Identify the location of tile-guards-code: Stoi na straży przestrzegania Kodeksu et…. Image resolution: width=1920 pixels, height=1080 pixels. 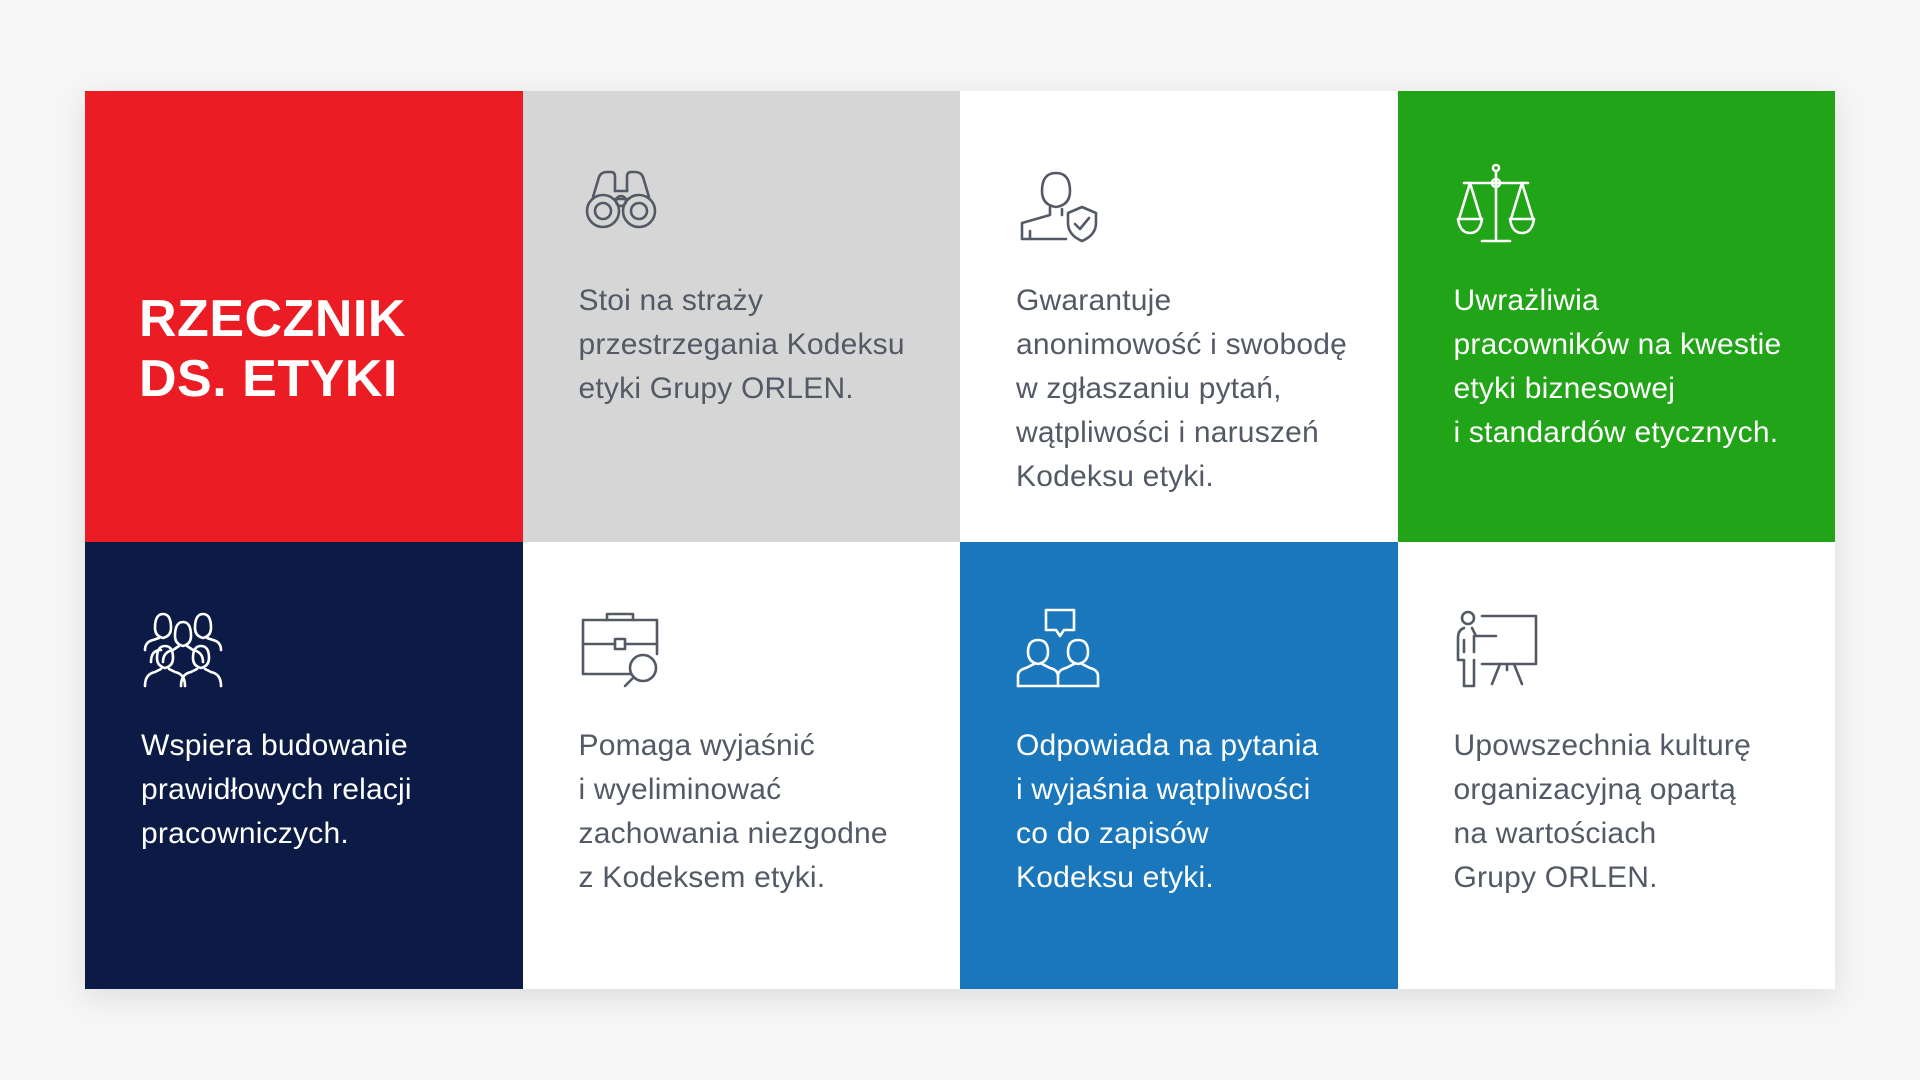
(741, 316).